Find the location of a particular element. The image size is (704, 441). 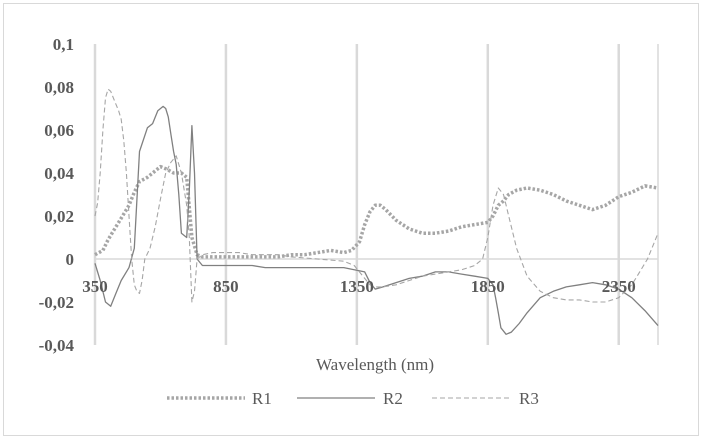

y-tick-label: -0,04 is located at coordinates (57, 345).